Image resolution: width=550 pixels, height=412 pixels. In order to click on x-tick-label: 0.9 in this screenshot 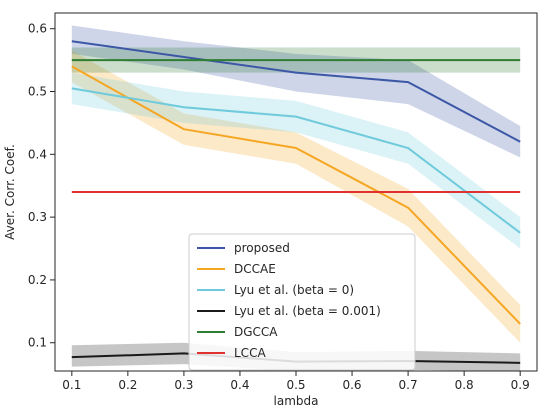, I will do `click(520, 385)`.